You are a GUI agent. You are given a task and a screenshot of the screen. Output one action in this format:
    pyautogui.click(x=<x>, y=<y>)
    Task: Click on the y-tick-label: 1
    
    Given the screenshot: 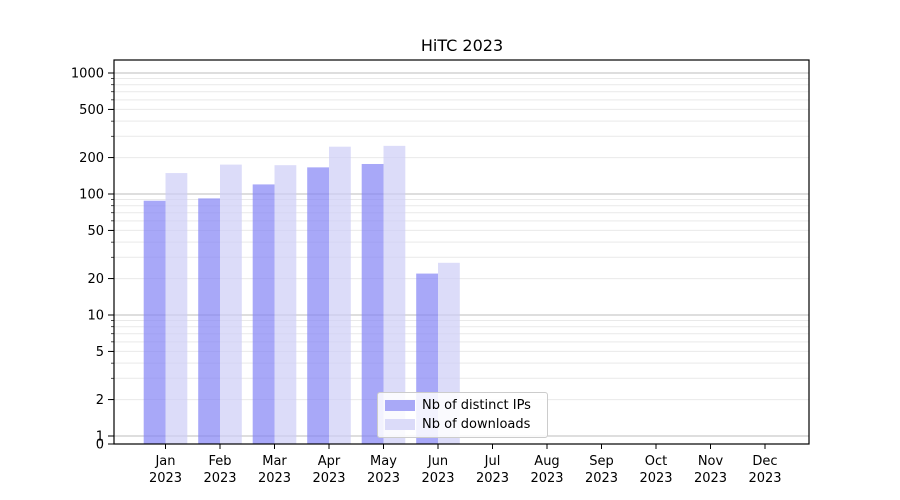 What is the action you would take?
    pyautogui.click(x=100, y=437)
    